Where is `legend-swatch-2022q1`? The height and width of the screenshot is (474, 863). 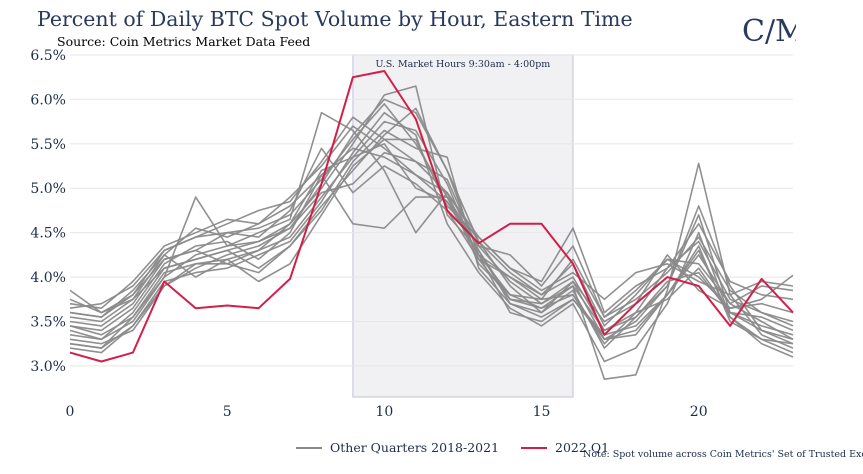
legend-swatch-2022q1 is located at coordinates (534, 447).